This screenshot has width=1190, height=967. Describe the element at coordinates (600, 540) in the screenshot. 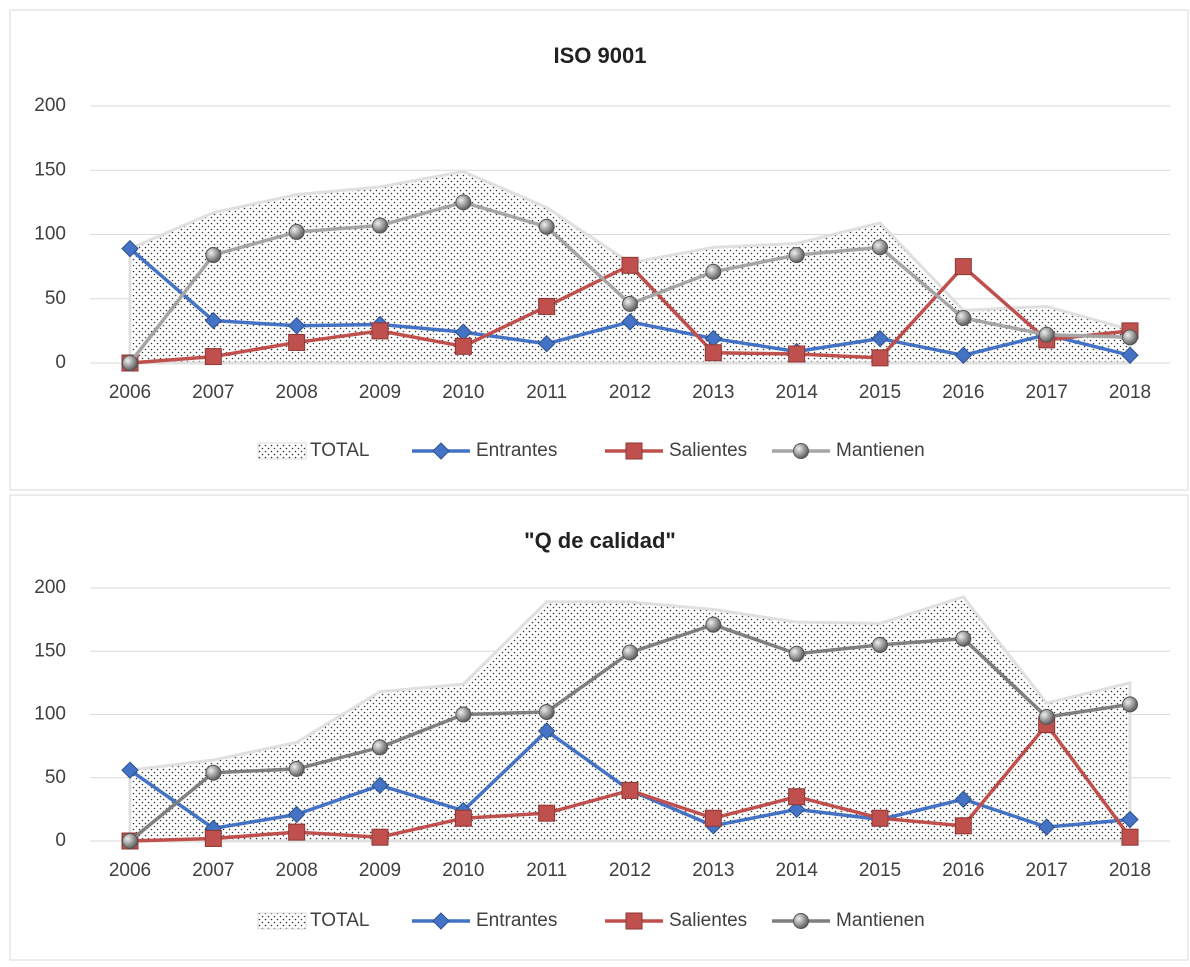

I see `chart-title: "Q de calidad"` at that location.